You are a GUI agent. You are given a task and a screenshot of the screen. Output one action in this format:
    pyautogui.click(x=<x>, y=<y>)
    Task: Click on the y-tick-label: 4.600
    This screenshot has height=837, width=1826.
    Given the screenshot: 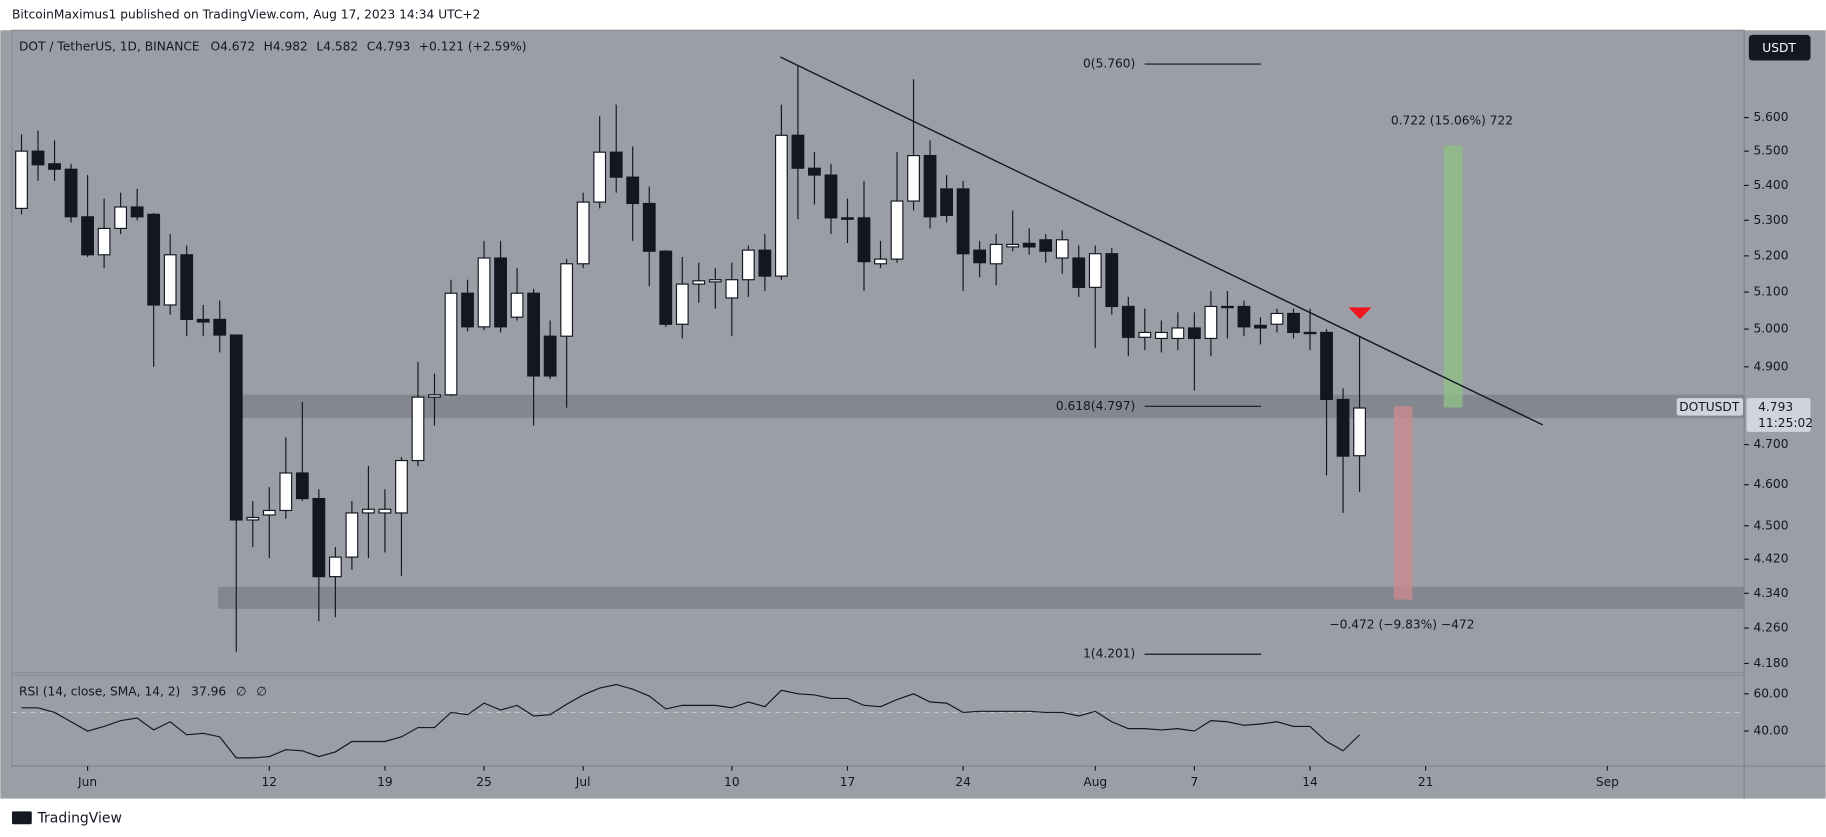 What is the action you would take?
    pyautogui.click(x=1770, y=484)
    